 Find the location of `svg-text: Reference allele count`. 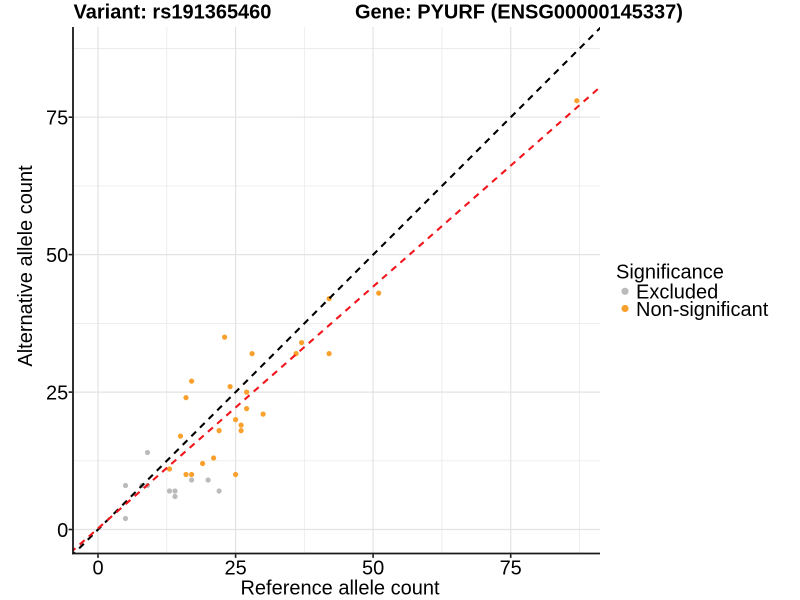

svg-text: Reference allele count is located at coordinates (339, 589).